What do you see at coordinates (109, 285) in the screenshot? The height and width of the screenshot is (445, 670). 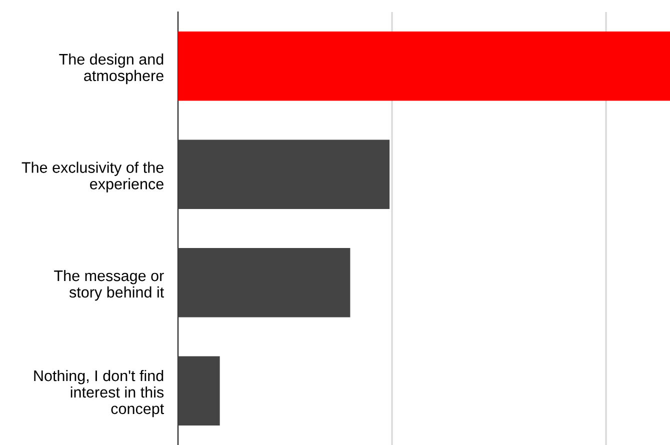 I see `y-tick-label: The message or story behind it` at bounding box center [109, 285].